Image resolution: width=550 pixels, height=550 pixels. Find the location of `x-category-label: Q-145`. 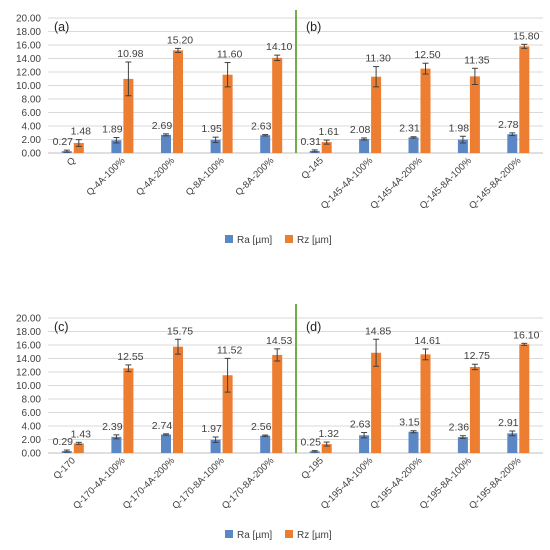

x-category-label: Q-145 is located at coordinates (312, 168).